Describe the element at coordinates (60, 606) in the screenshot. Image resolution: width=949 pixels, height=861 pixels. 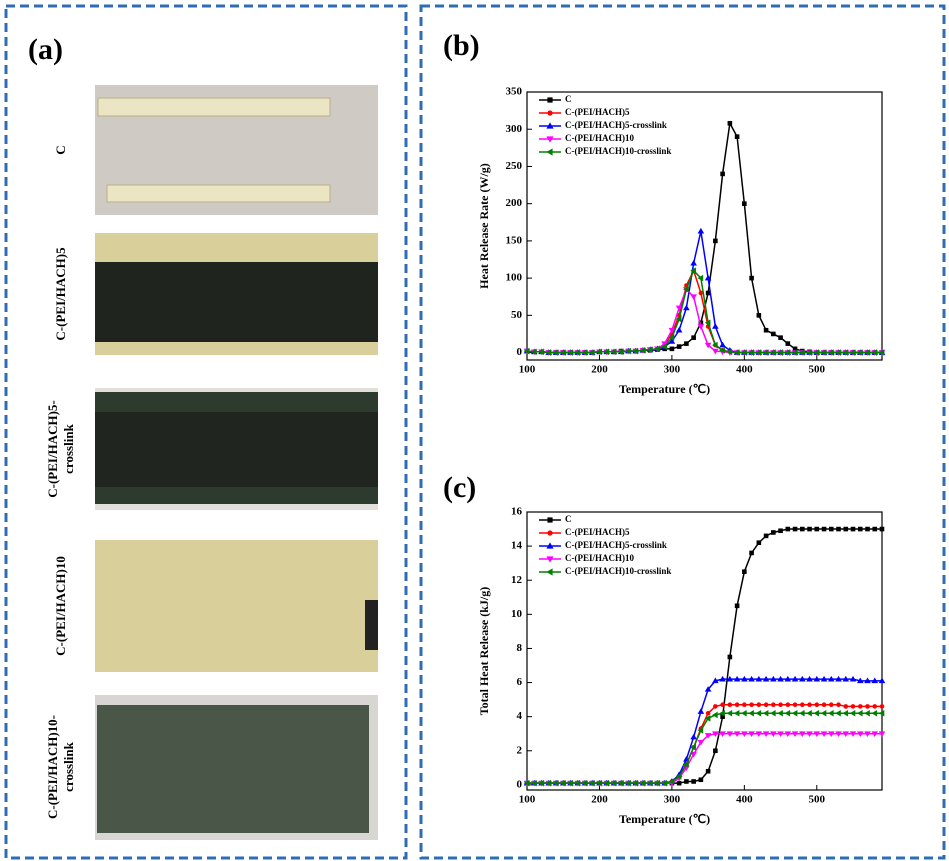
I see `sample-label: C-(PEI/HACH)10` at that location.